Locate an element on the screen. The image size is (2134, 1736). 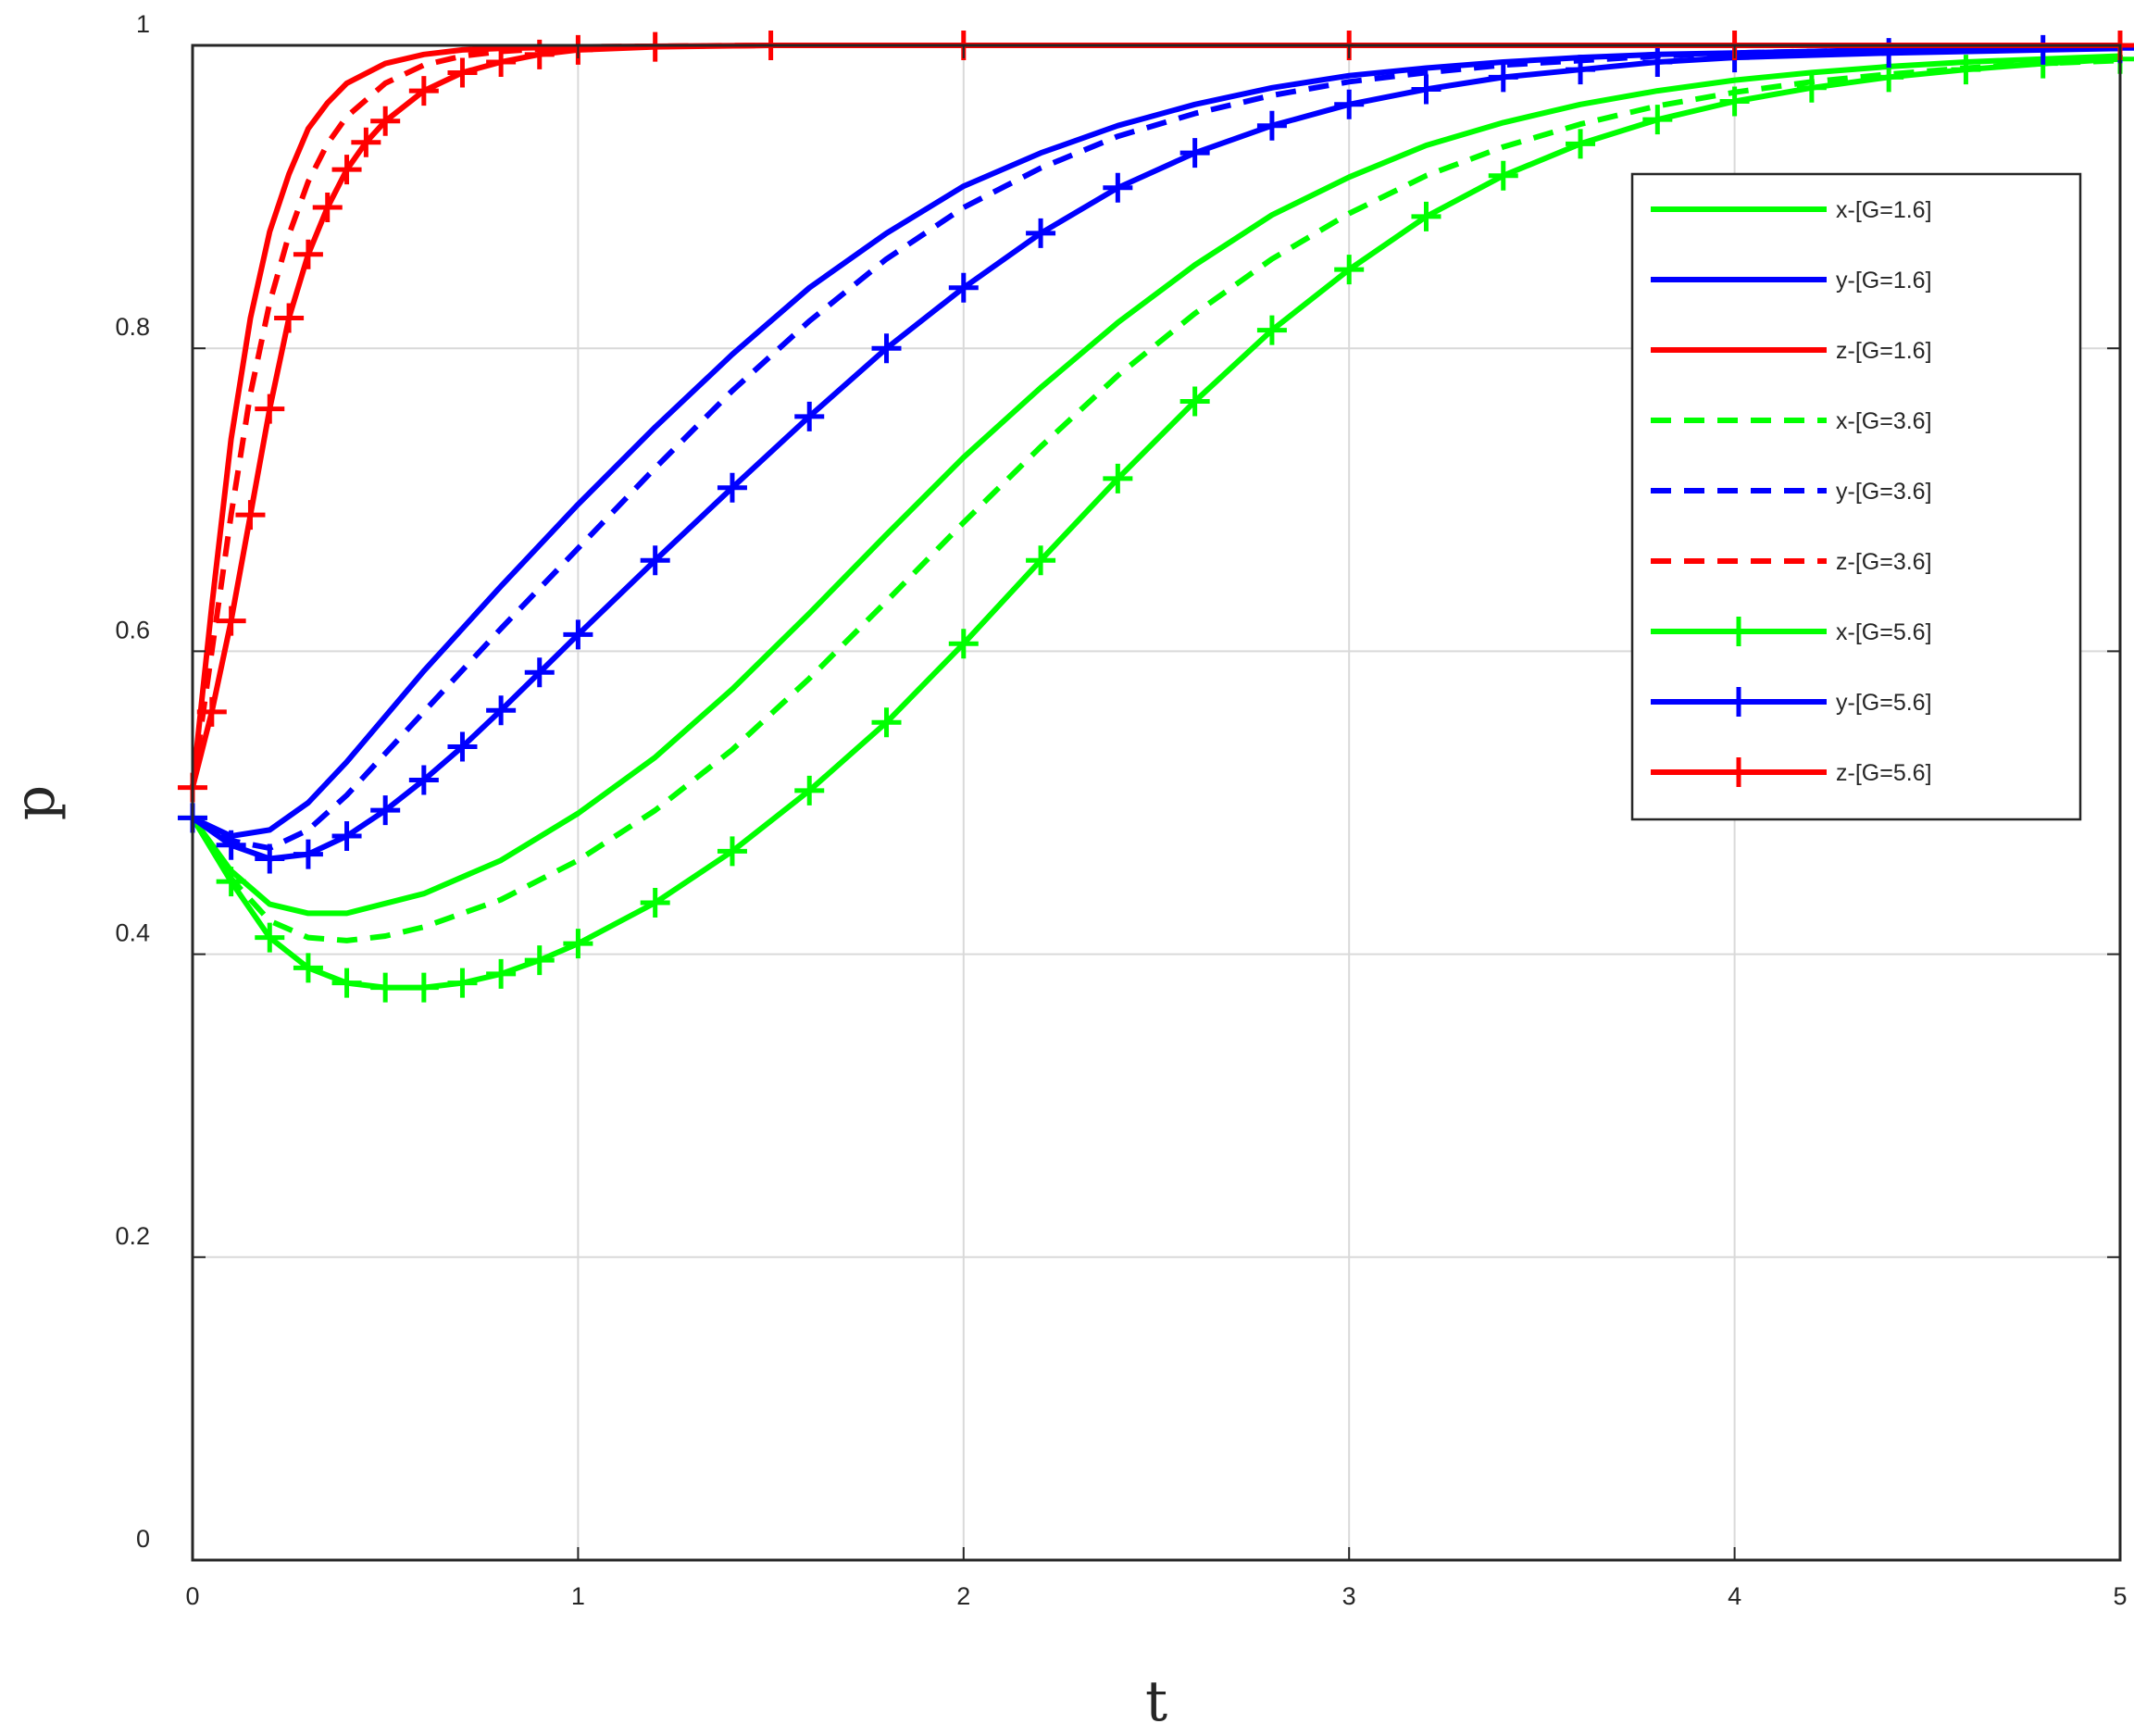
legend-label: z-[G=1.6] is located at coordinates (1884, 351).